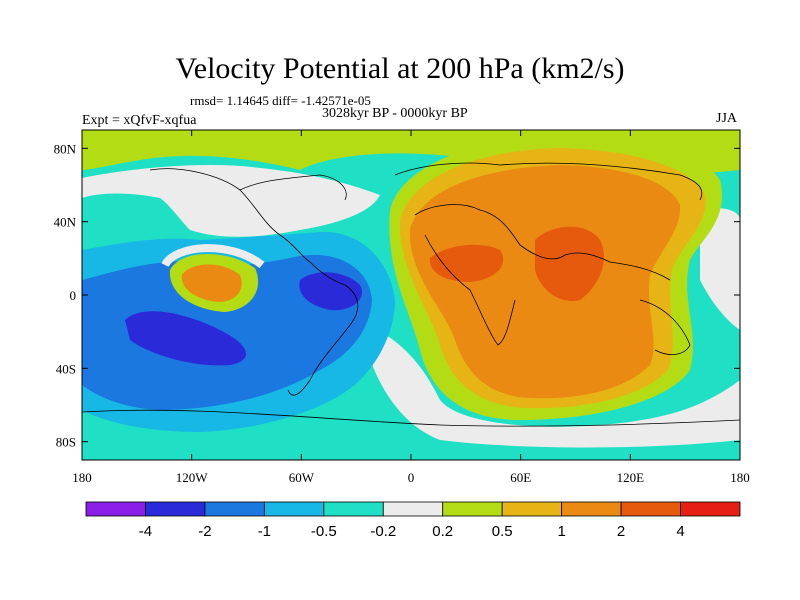 The height and width of the screenshot is (600, 800). What do you see at coordinates (66, 442) in the screenshot?
I see `y-tick-label: 80S` at bounding box center [66, 442].